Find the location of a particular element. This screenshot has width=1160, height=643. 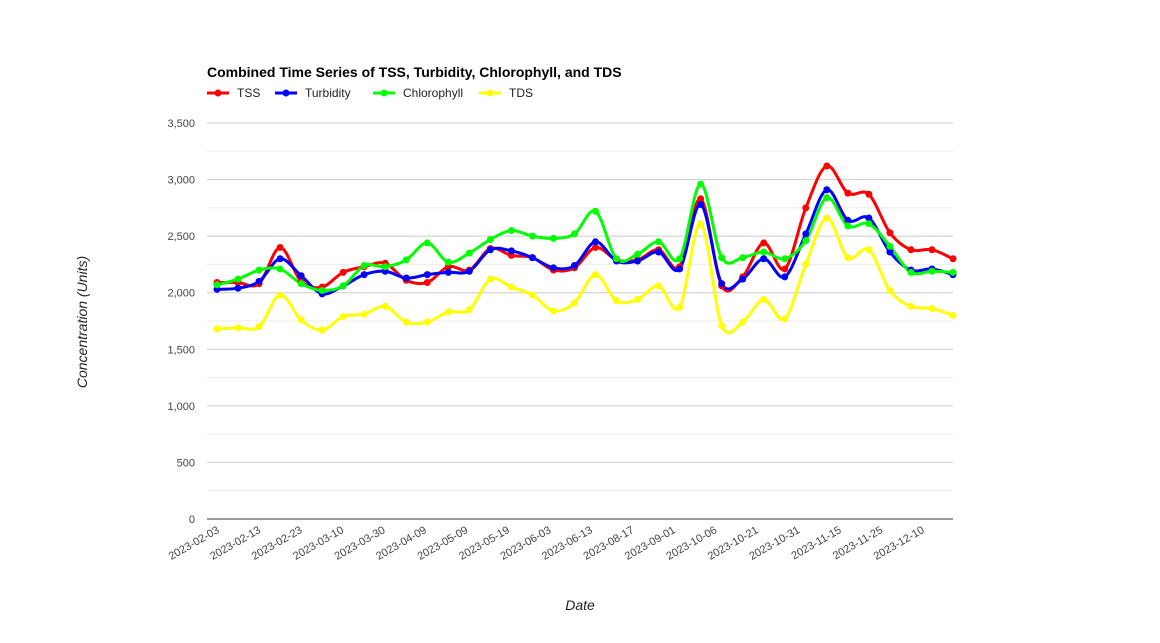

legend-label-tss: TSS is located at coordinates (248, 93).